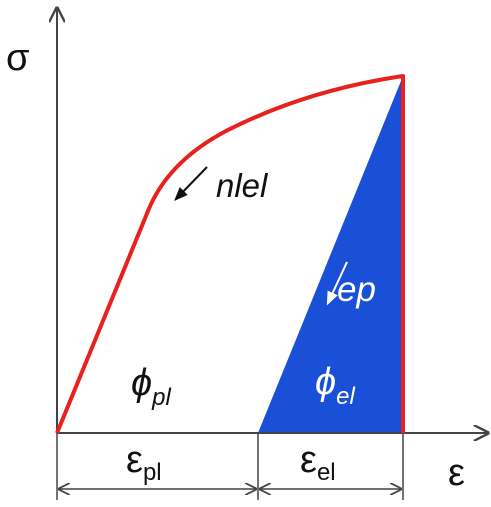 The width and height of the screenshot is (491, 507). What do you see at coordinates (242, 185) in the screenshot?
I see `nlel-label: nlel` at bounding box center [242, 185].